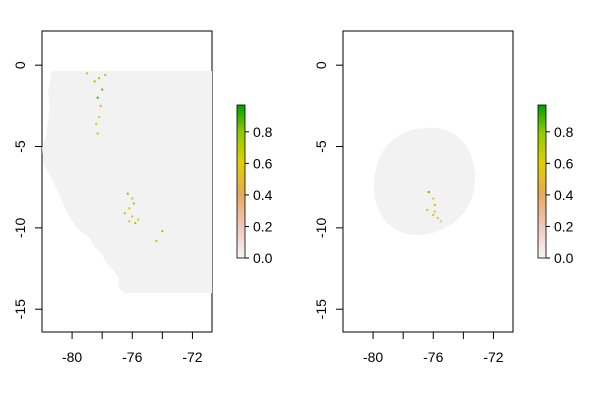  Describe the element at coordinates (125, 157) in the screenshot. I see `points-left` at that location.